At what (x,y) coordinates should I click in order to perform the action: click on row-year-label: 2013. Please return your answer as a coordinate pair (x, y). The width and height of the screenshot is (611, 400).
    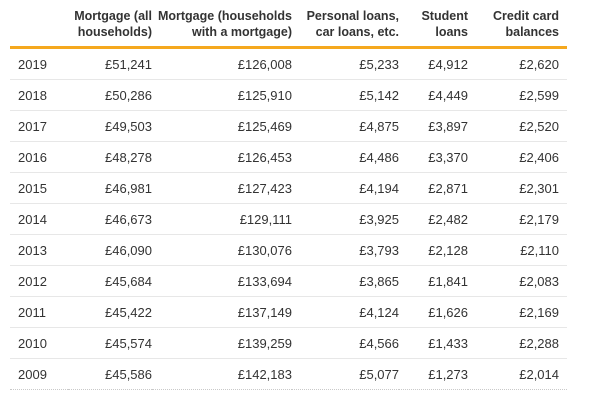
    Looking at the image, I should click on (39, 250).